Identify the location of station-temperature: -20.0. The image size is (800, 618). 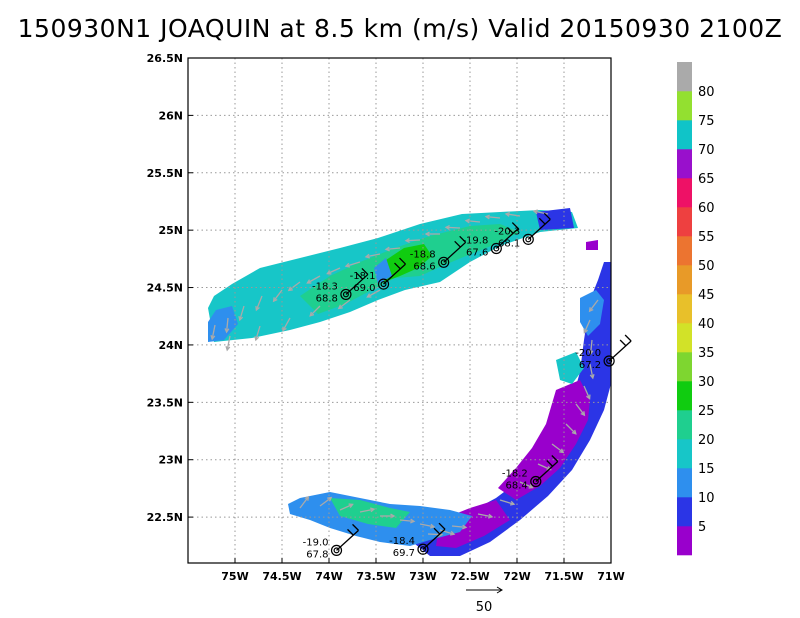
(588, 353).